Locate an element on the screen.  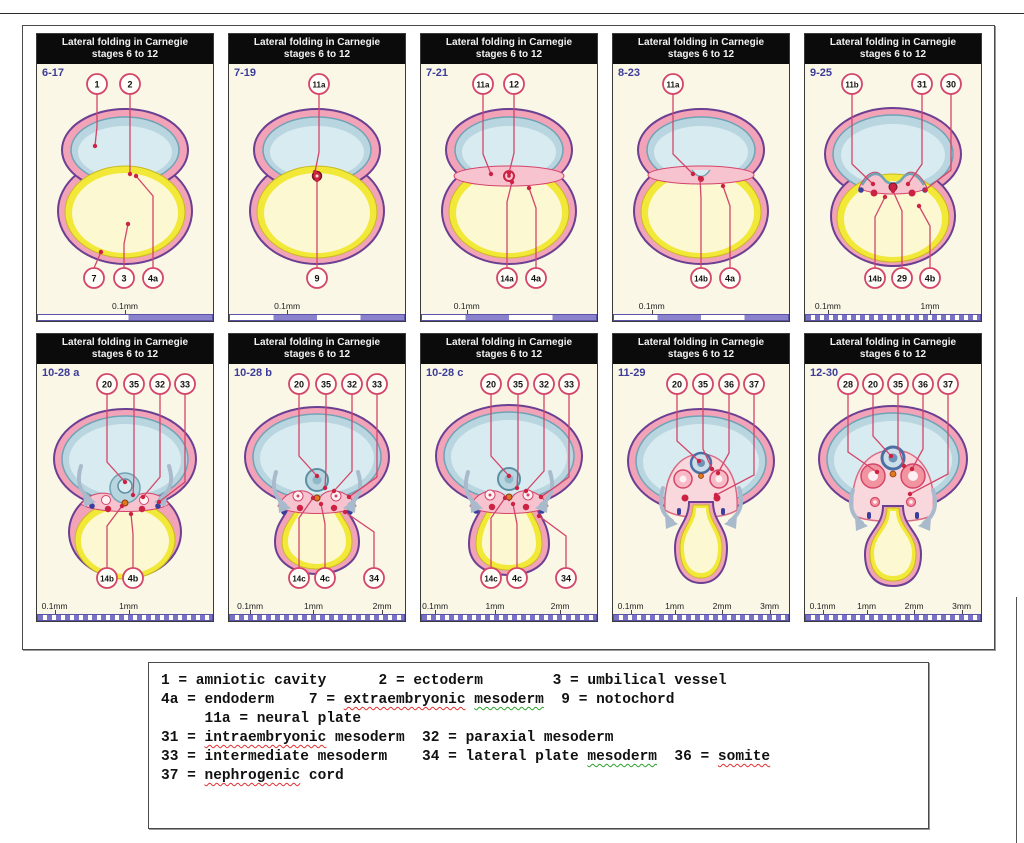
legend-line: 11a = neural plate is located at coordinates (540, 719).